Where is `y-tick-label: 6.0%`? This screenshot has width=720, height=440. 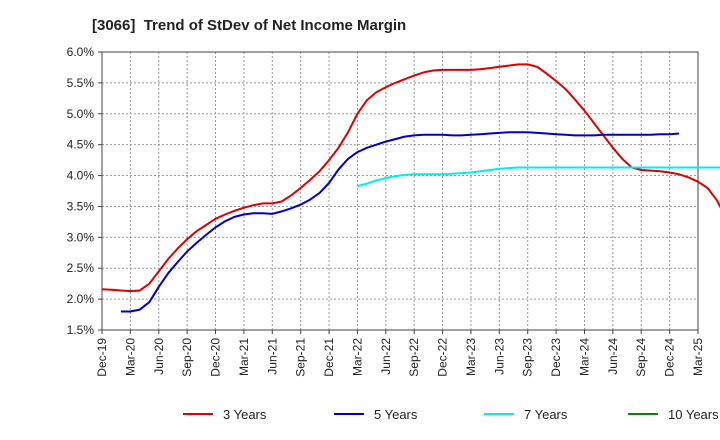 y-tick-label: 6.0% is located at coordinates (81, 52).